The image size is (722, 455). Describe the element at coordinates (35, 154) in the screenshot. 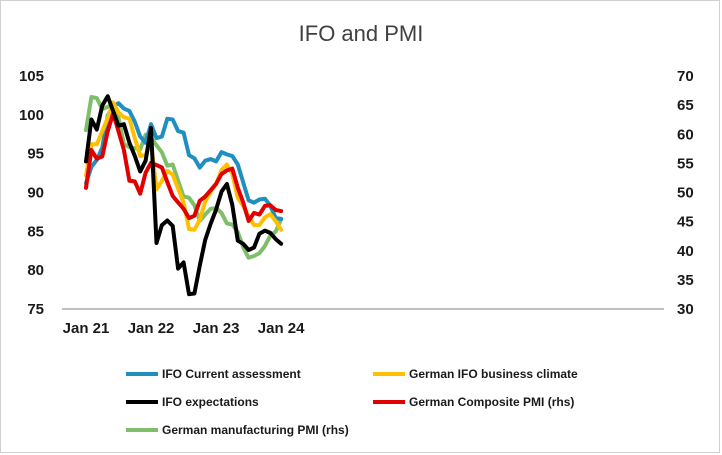

I see `left-axis-tick-label: 95` at that location.